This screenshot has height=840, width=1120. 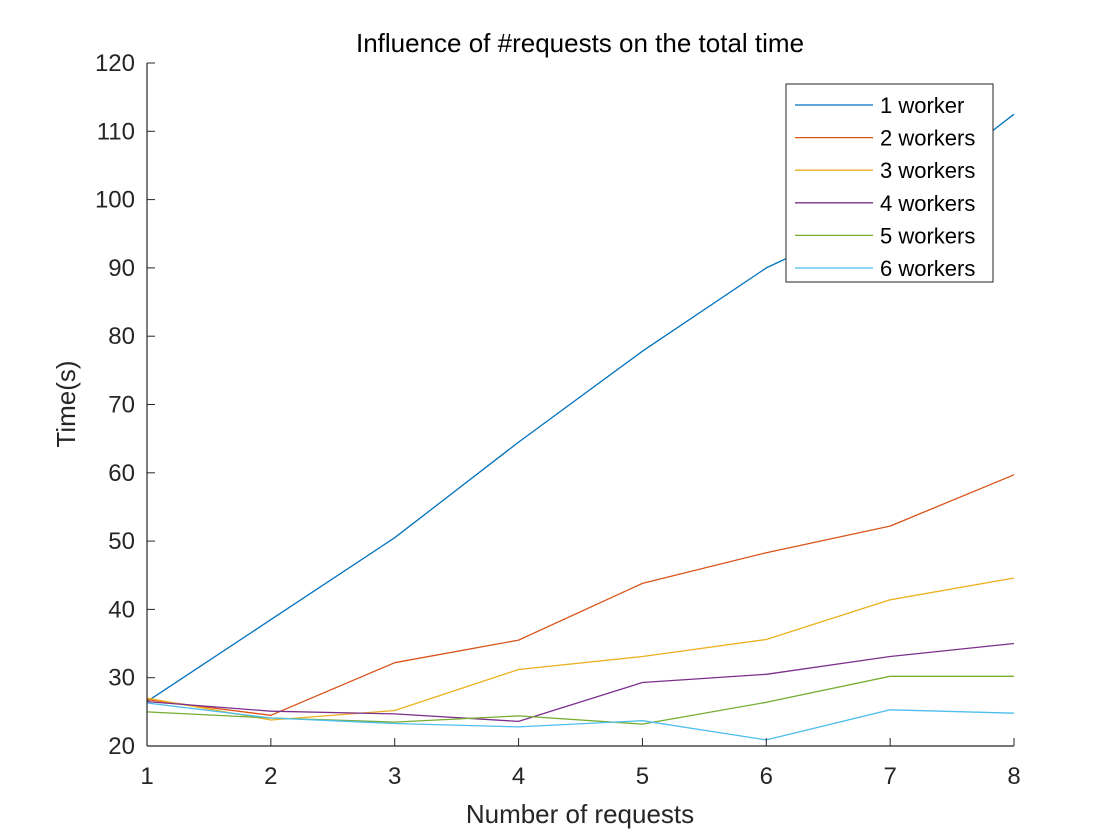 What do you see at coordinates (927, 203) in the screenshot?
I see `legend-label: 4 workers` at bounding box center [927, 203].